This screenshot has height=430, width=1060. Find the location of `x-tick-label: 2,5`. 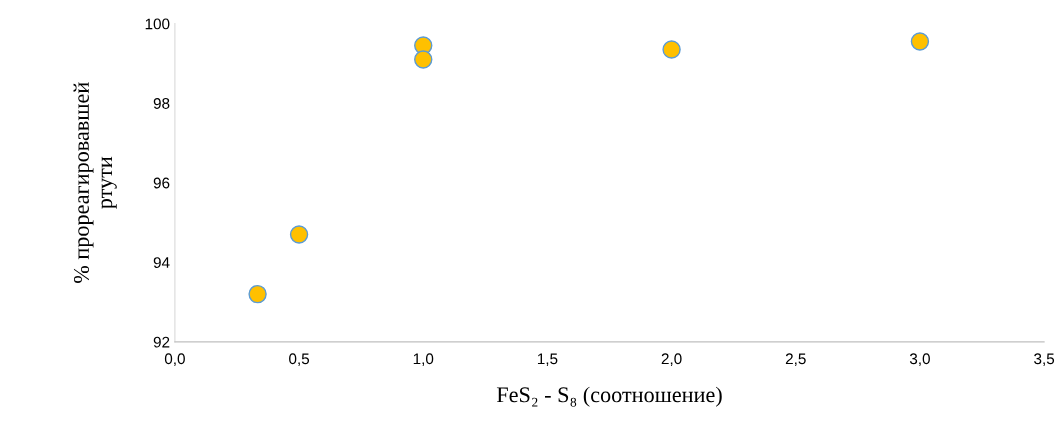

x-tick-label: 2,5 is located at coordinates (795, 359).